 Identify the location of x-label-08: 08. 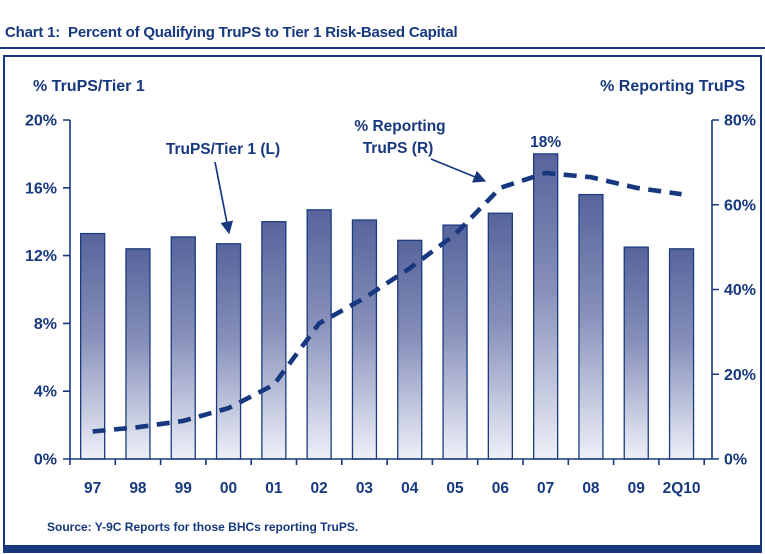
(591, 488).